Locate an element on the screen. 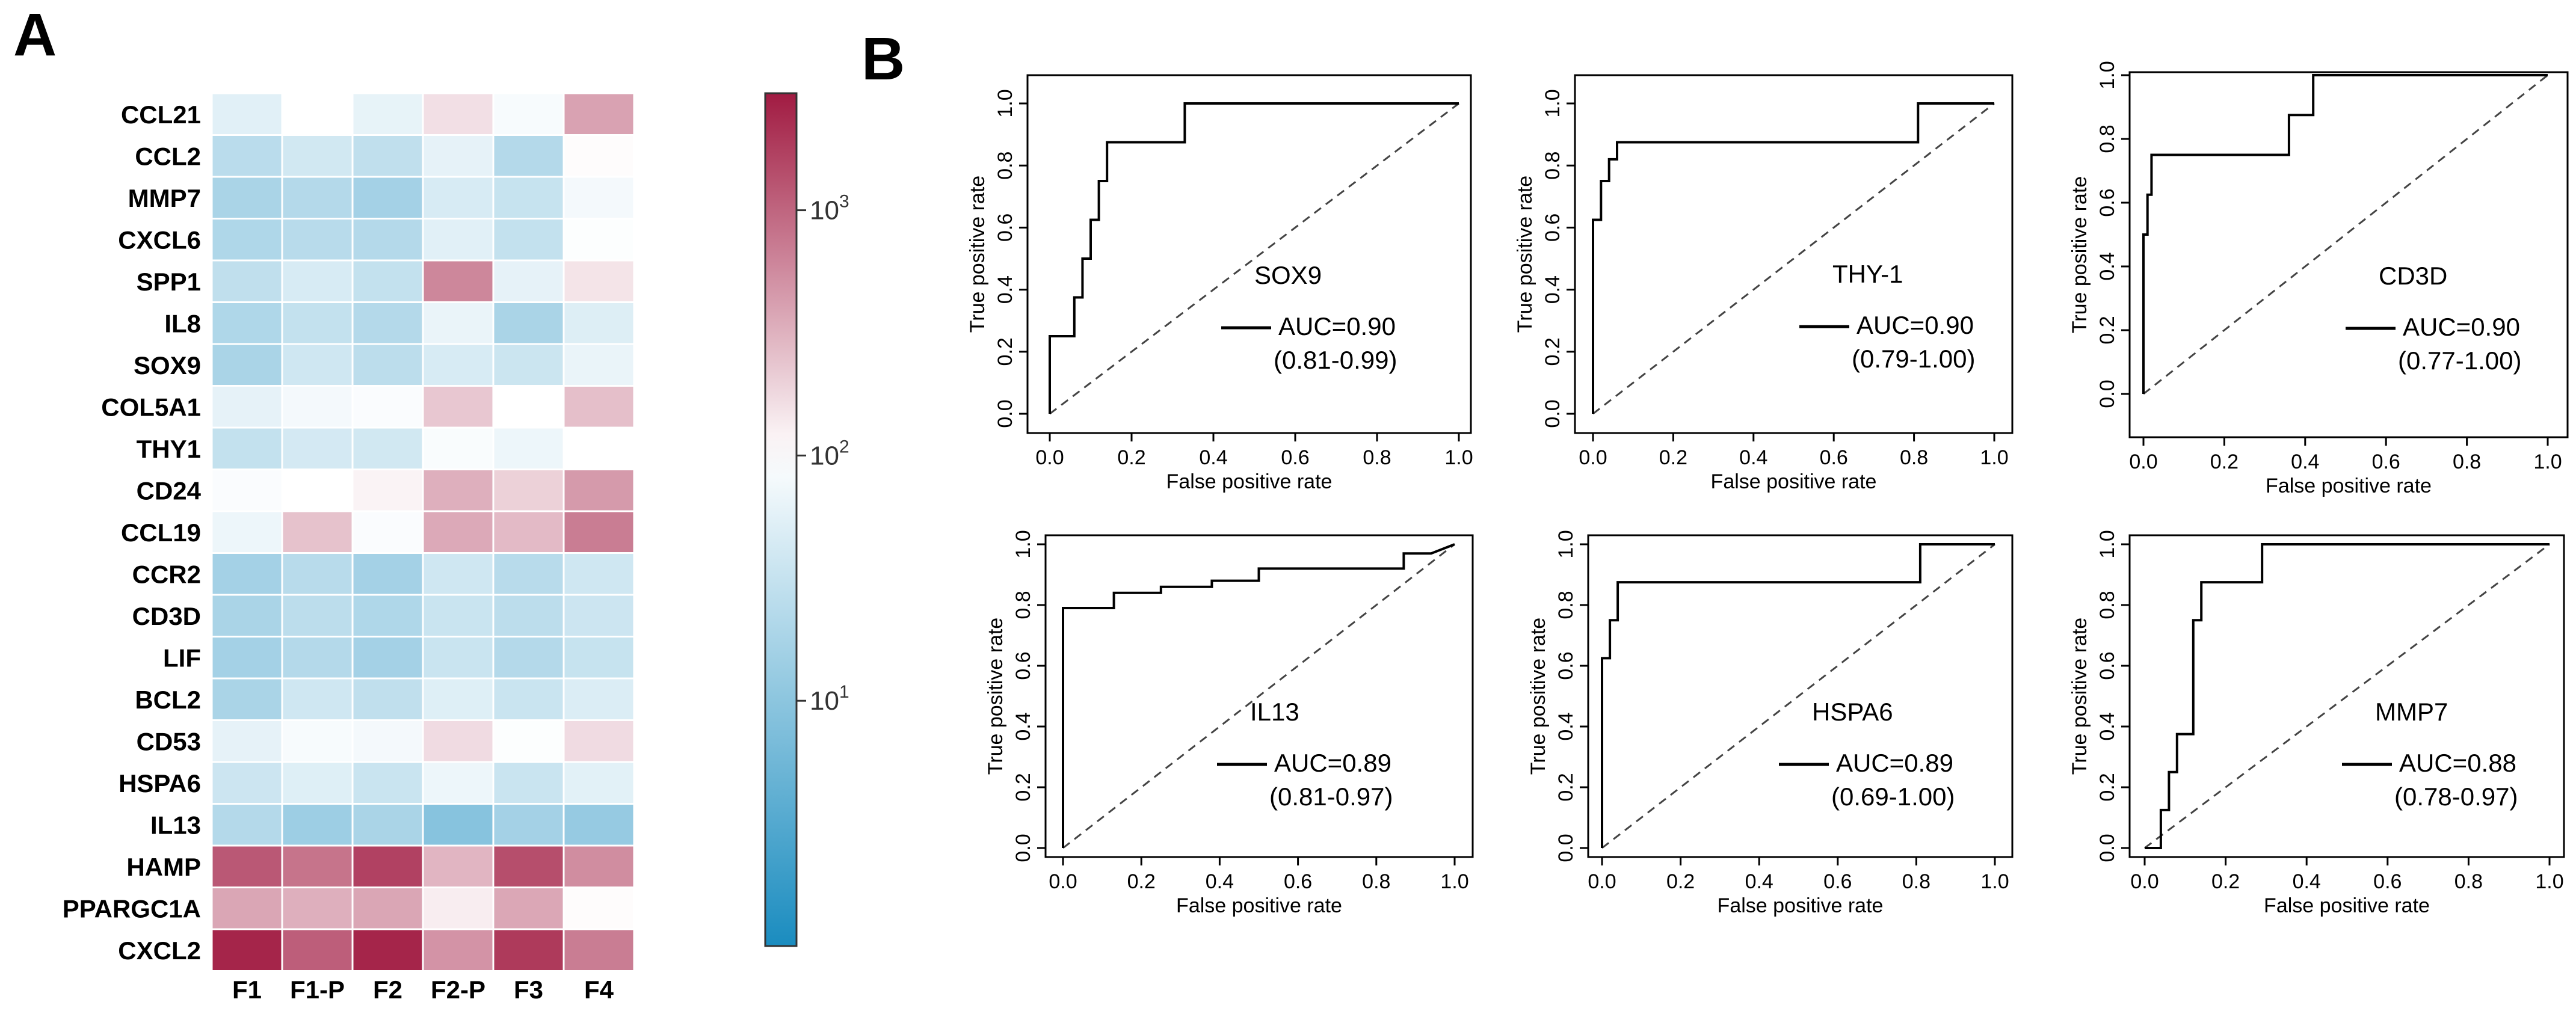  heatmap-row-label: HAMP is located at coordinates (163, 867).